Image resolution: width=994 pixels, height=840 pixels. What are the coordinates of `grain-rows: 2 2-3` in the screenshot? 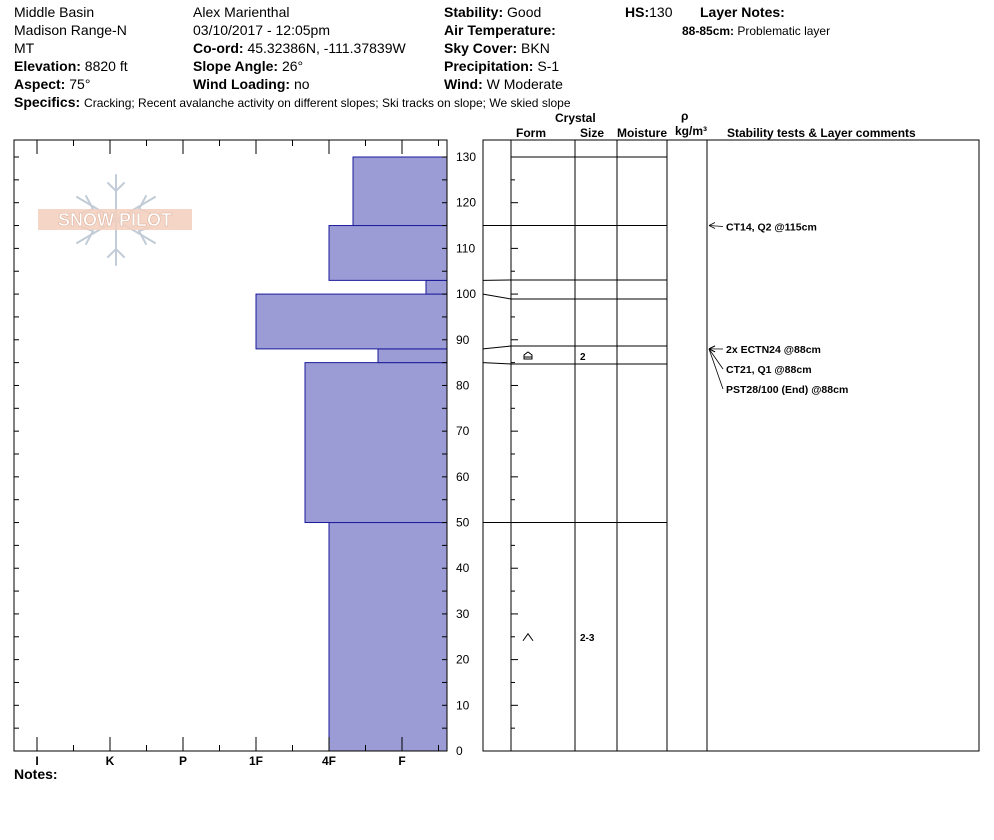 It's located at (558, 497).